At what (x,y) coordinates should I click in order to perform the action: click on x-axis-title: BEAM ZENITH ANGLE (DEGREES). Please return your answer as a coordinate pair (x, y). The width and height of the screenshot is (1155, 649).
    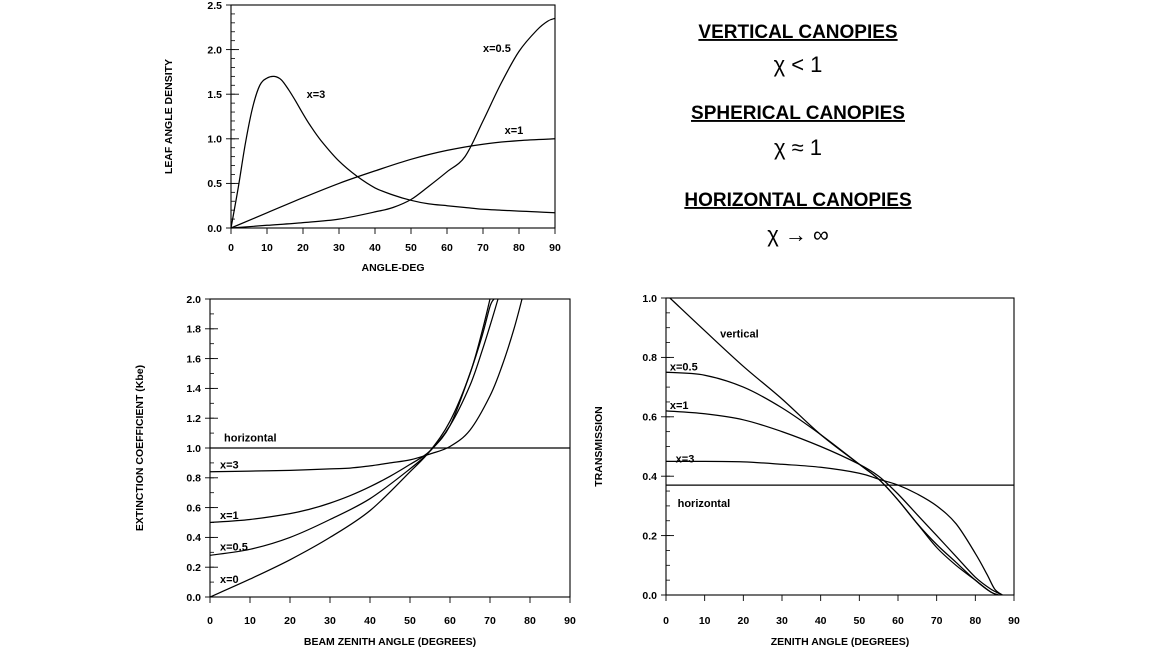
    Looking at the image, I should click on (390, 642).